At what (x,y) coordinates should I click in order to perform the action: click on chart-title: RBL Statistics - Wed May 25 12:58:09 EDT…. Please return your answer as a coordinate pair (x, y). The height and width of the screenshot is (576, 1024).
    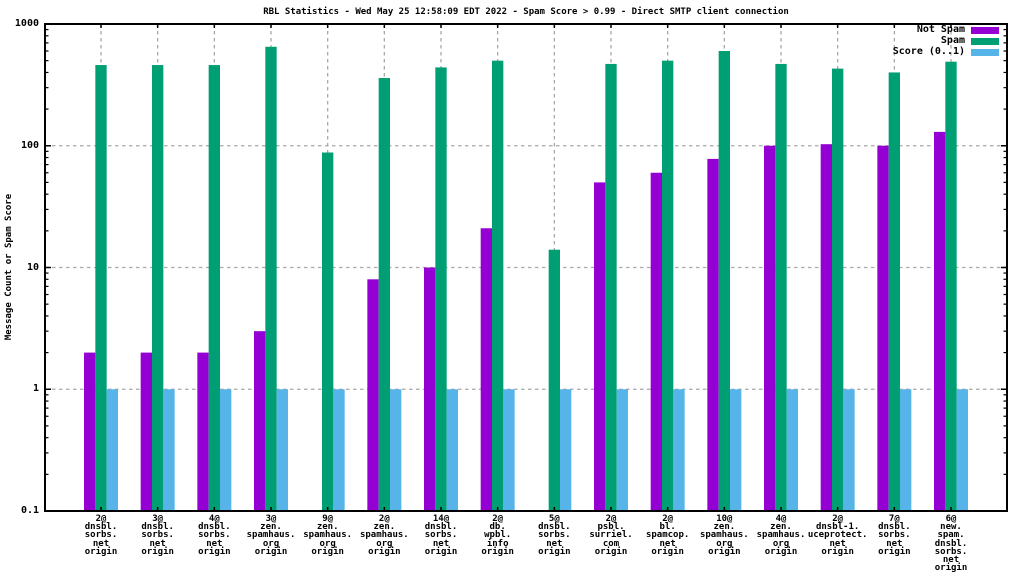
    Looking at the image, I should click on (526, 12).